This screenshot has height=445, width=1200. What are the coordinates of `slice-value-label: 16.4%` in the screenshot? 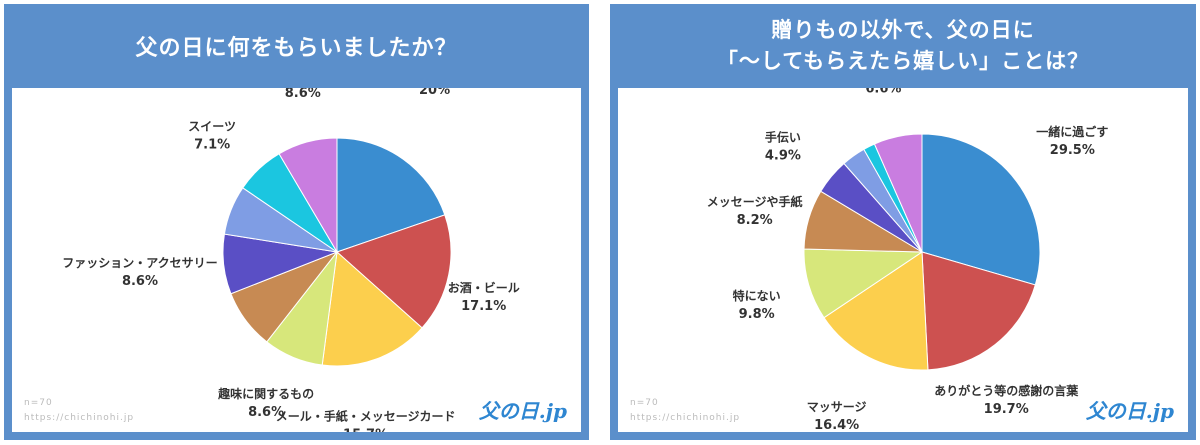 It's located at (836, 425).